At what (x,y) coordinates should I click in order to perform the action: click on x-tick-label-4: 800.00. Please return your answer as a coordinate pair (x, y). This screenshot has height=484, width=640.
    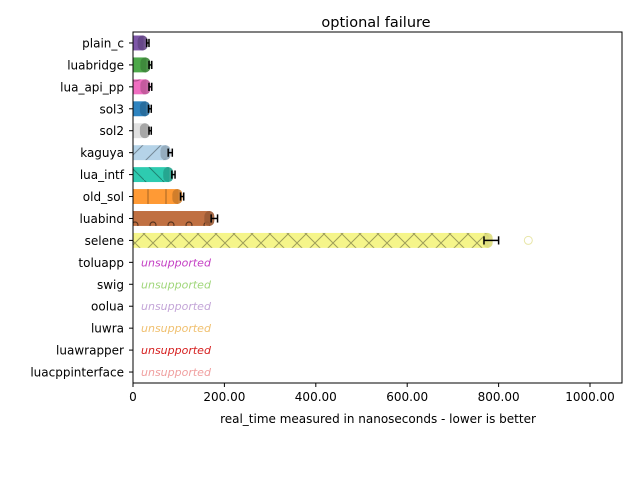
    Looking at the image, I should click on (499, 397).